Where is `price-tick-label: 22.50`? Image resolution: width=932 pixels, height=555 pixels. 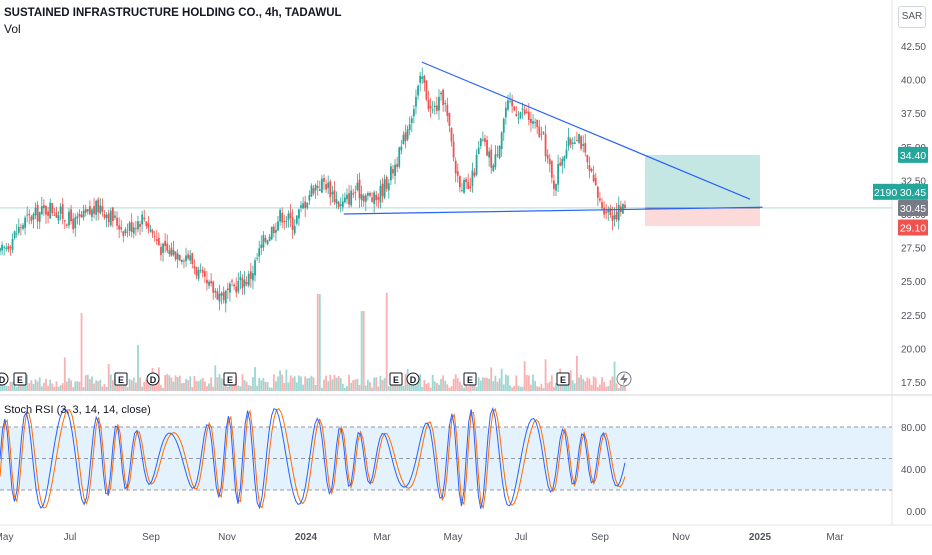
price-tick-label: 22.50 is located at coordinates (913, 316).